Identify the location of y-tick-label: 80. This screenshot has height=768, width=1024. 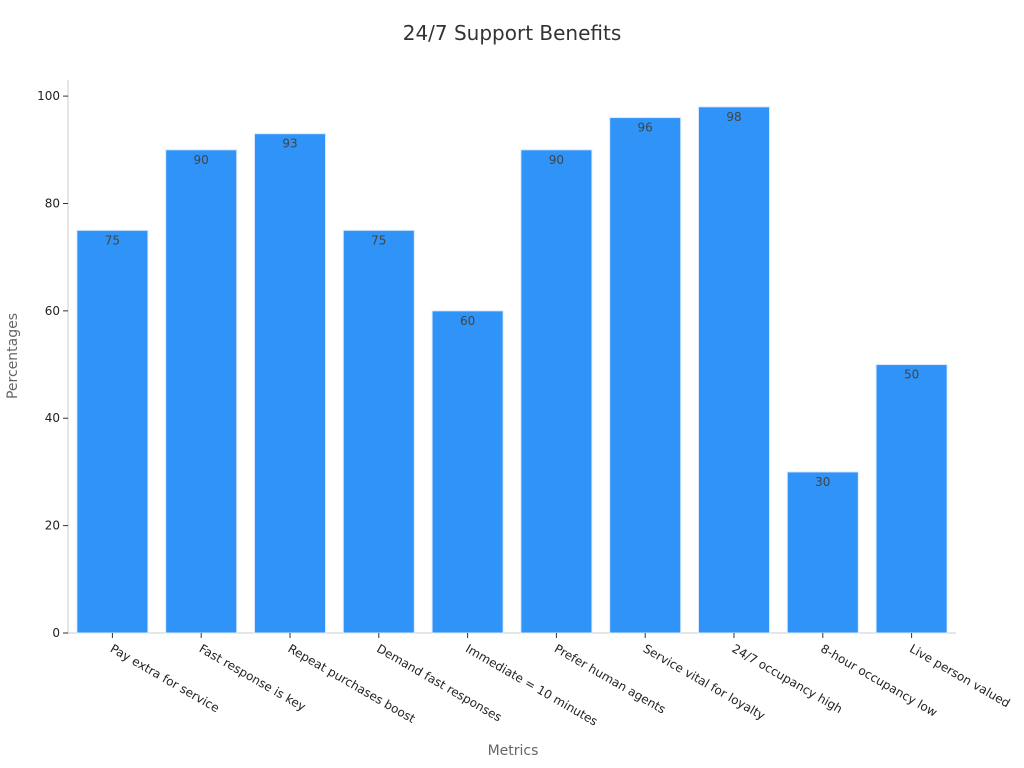
(52, 203).